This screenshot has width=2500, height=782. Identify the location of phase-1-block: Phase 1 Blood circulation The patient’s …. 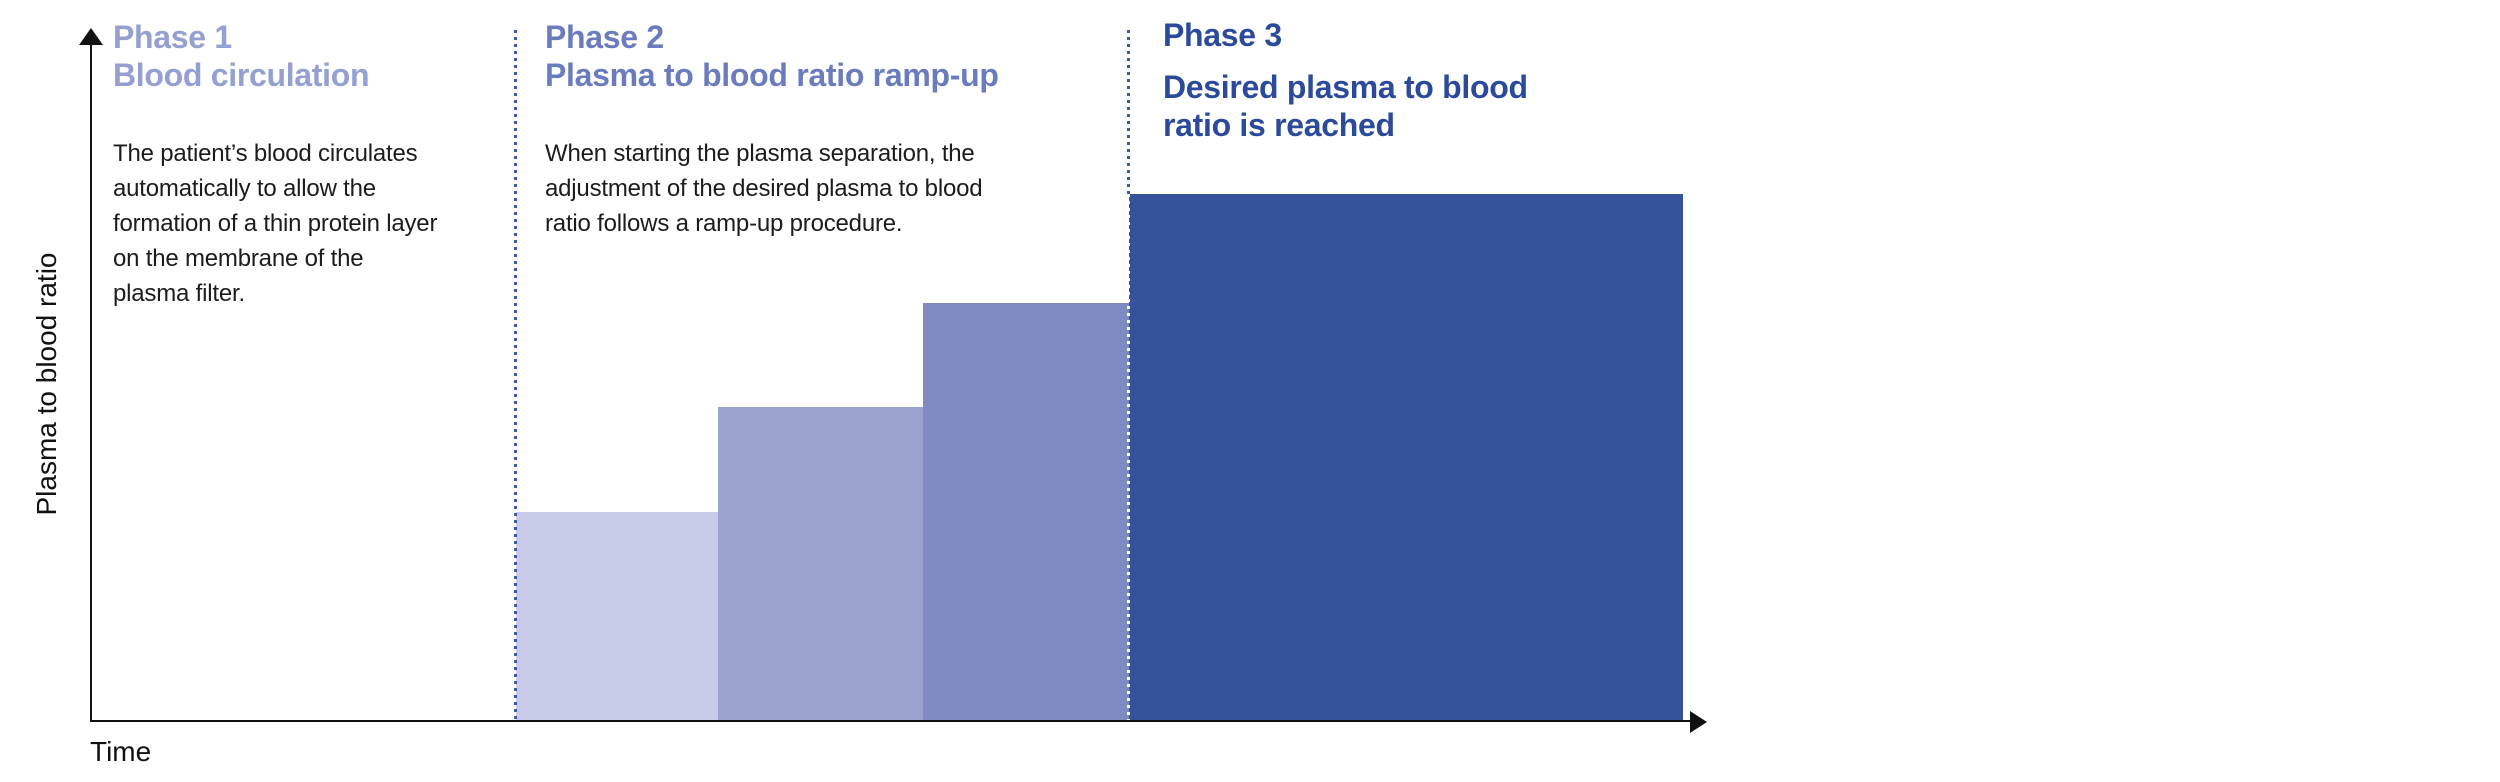
(293, 164).